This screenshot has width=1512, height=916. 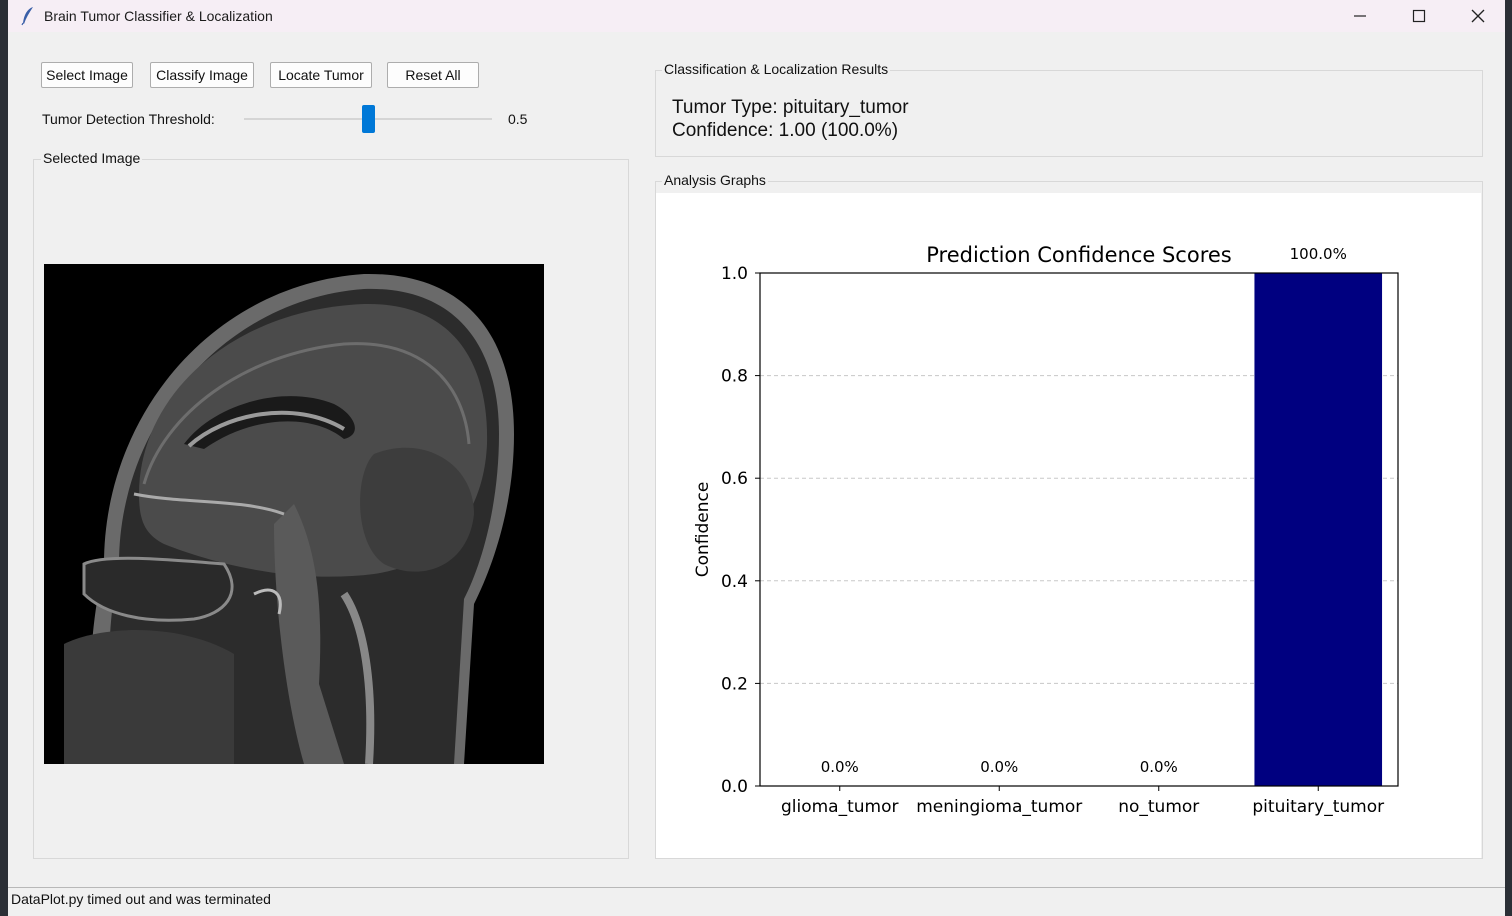 What do you see at coordinates (202, 75) in the screenshot?
I see `classify-image-button: Classify Image` at bounding box center [202, 75].